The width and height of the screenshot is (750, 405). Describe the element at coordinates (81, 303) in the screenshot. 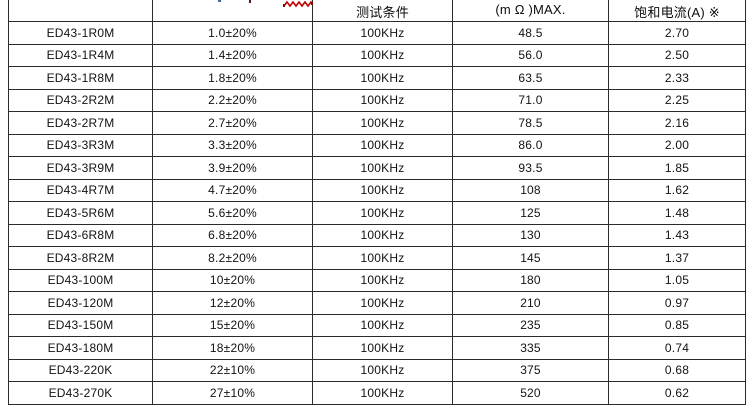

I see `cell-part-number: ED43-120M` at that location.